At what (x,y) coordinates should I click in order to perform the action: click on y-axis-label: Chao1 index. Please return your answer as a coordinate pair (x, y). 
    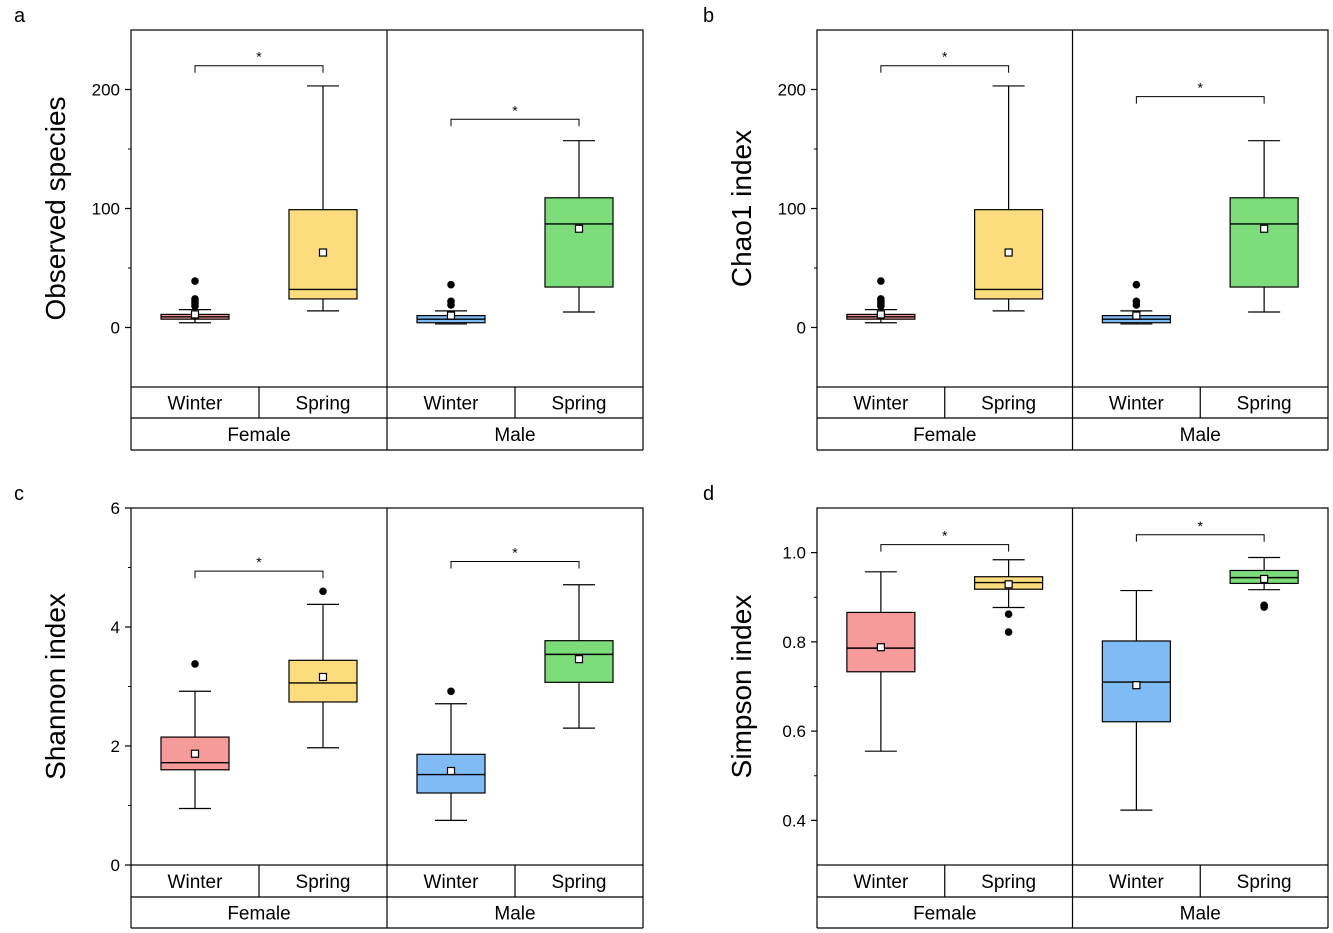
    Looking at the image, I should click on (741, 208).